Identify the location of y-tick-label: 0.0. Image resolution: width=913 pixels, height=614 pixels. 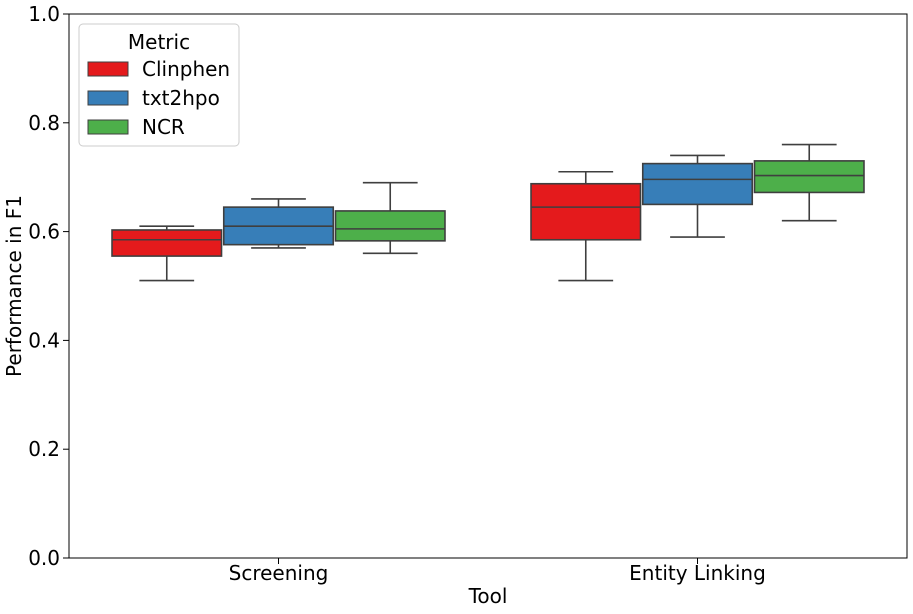
(44, 558).